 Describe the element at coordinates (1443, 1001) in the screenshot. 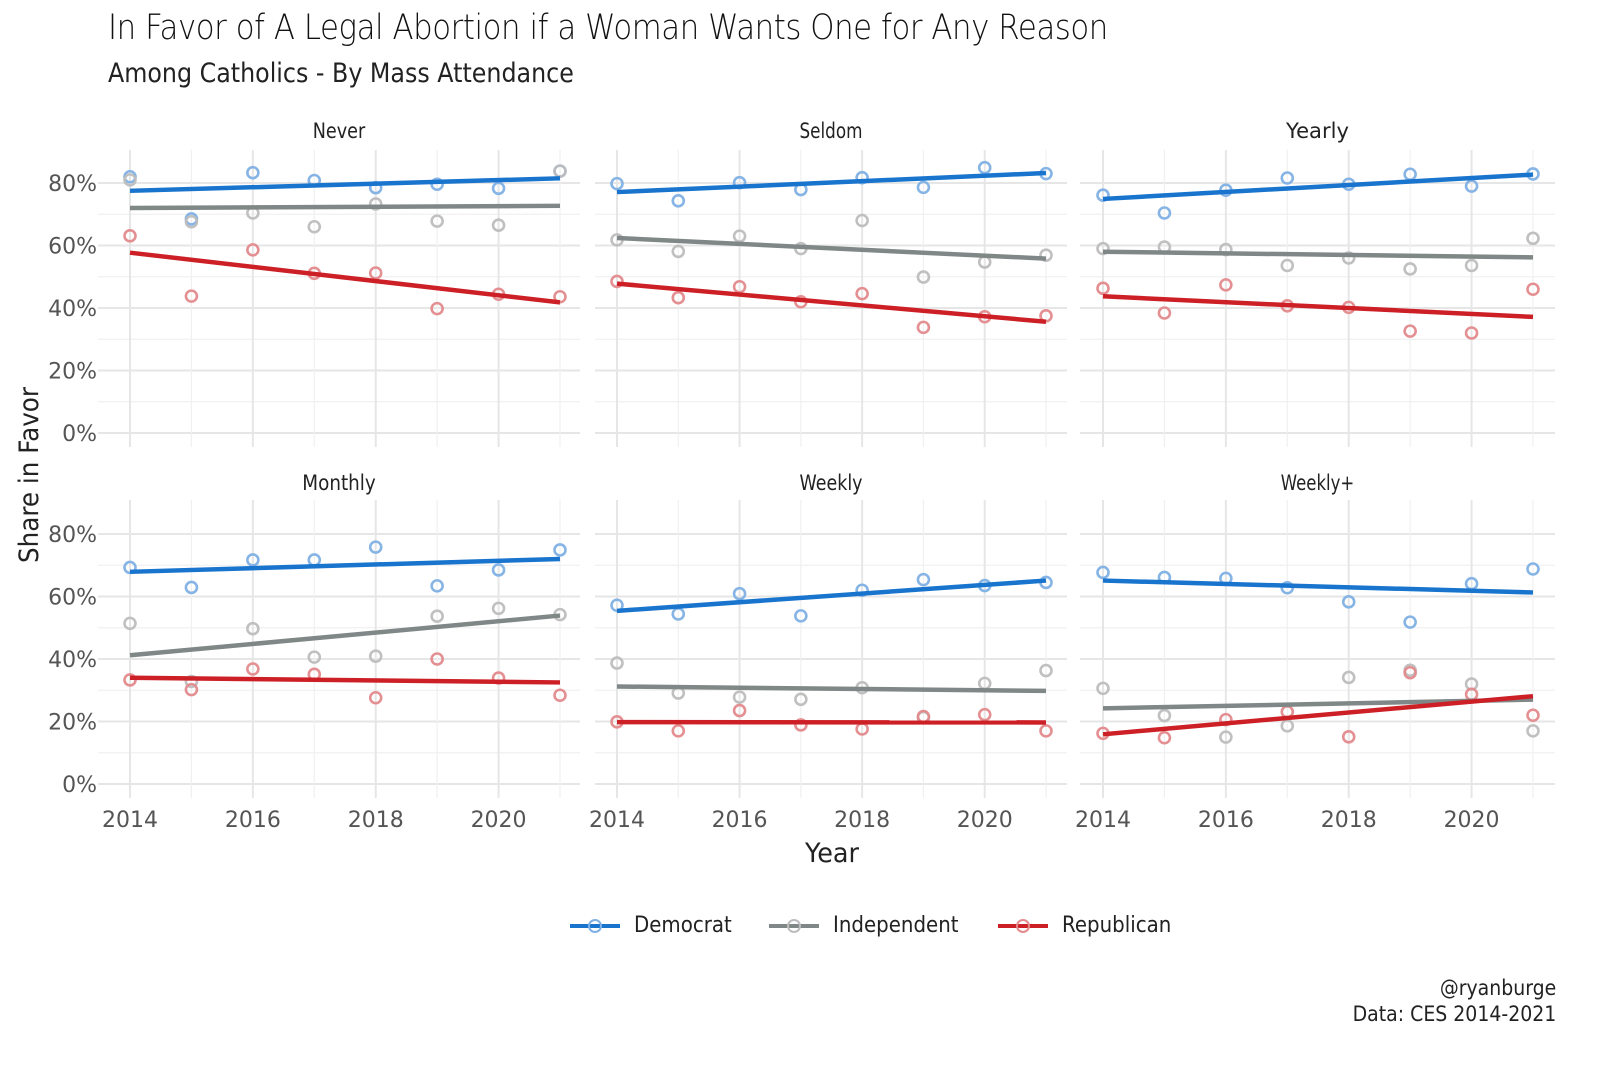

I see `caption: @ryanburge Data: CES 2014-2021` at that location.